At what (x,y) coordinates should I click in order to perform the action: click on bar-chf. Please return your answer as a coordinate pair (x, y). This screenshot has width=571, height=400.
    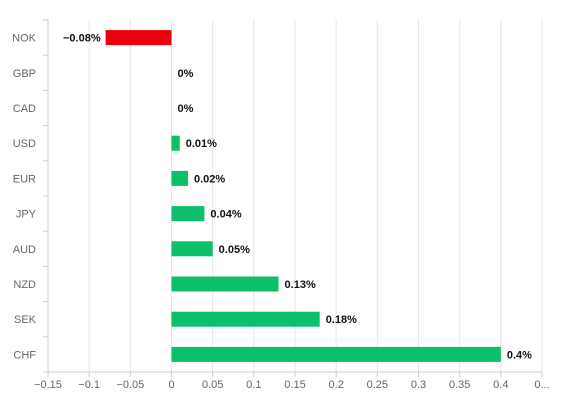
    Looking at the image, I should click on (336, 354).